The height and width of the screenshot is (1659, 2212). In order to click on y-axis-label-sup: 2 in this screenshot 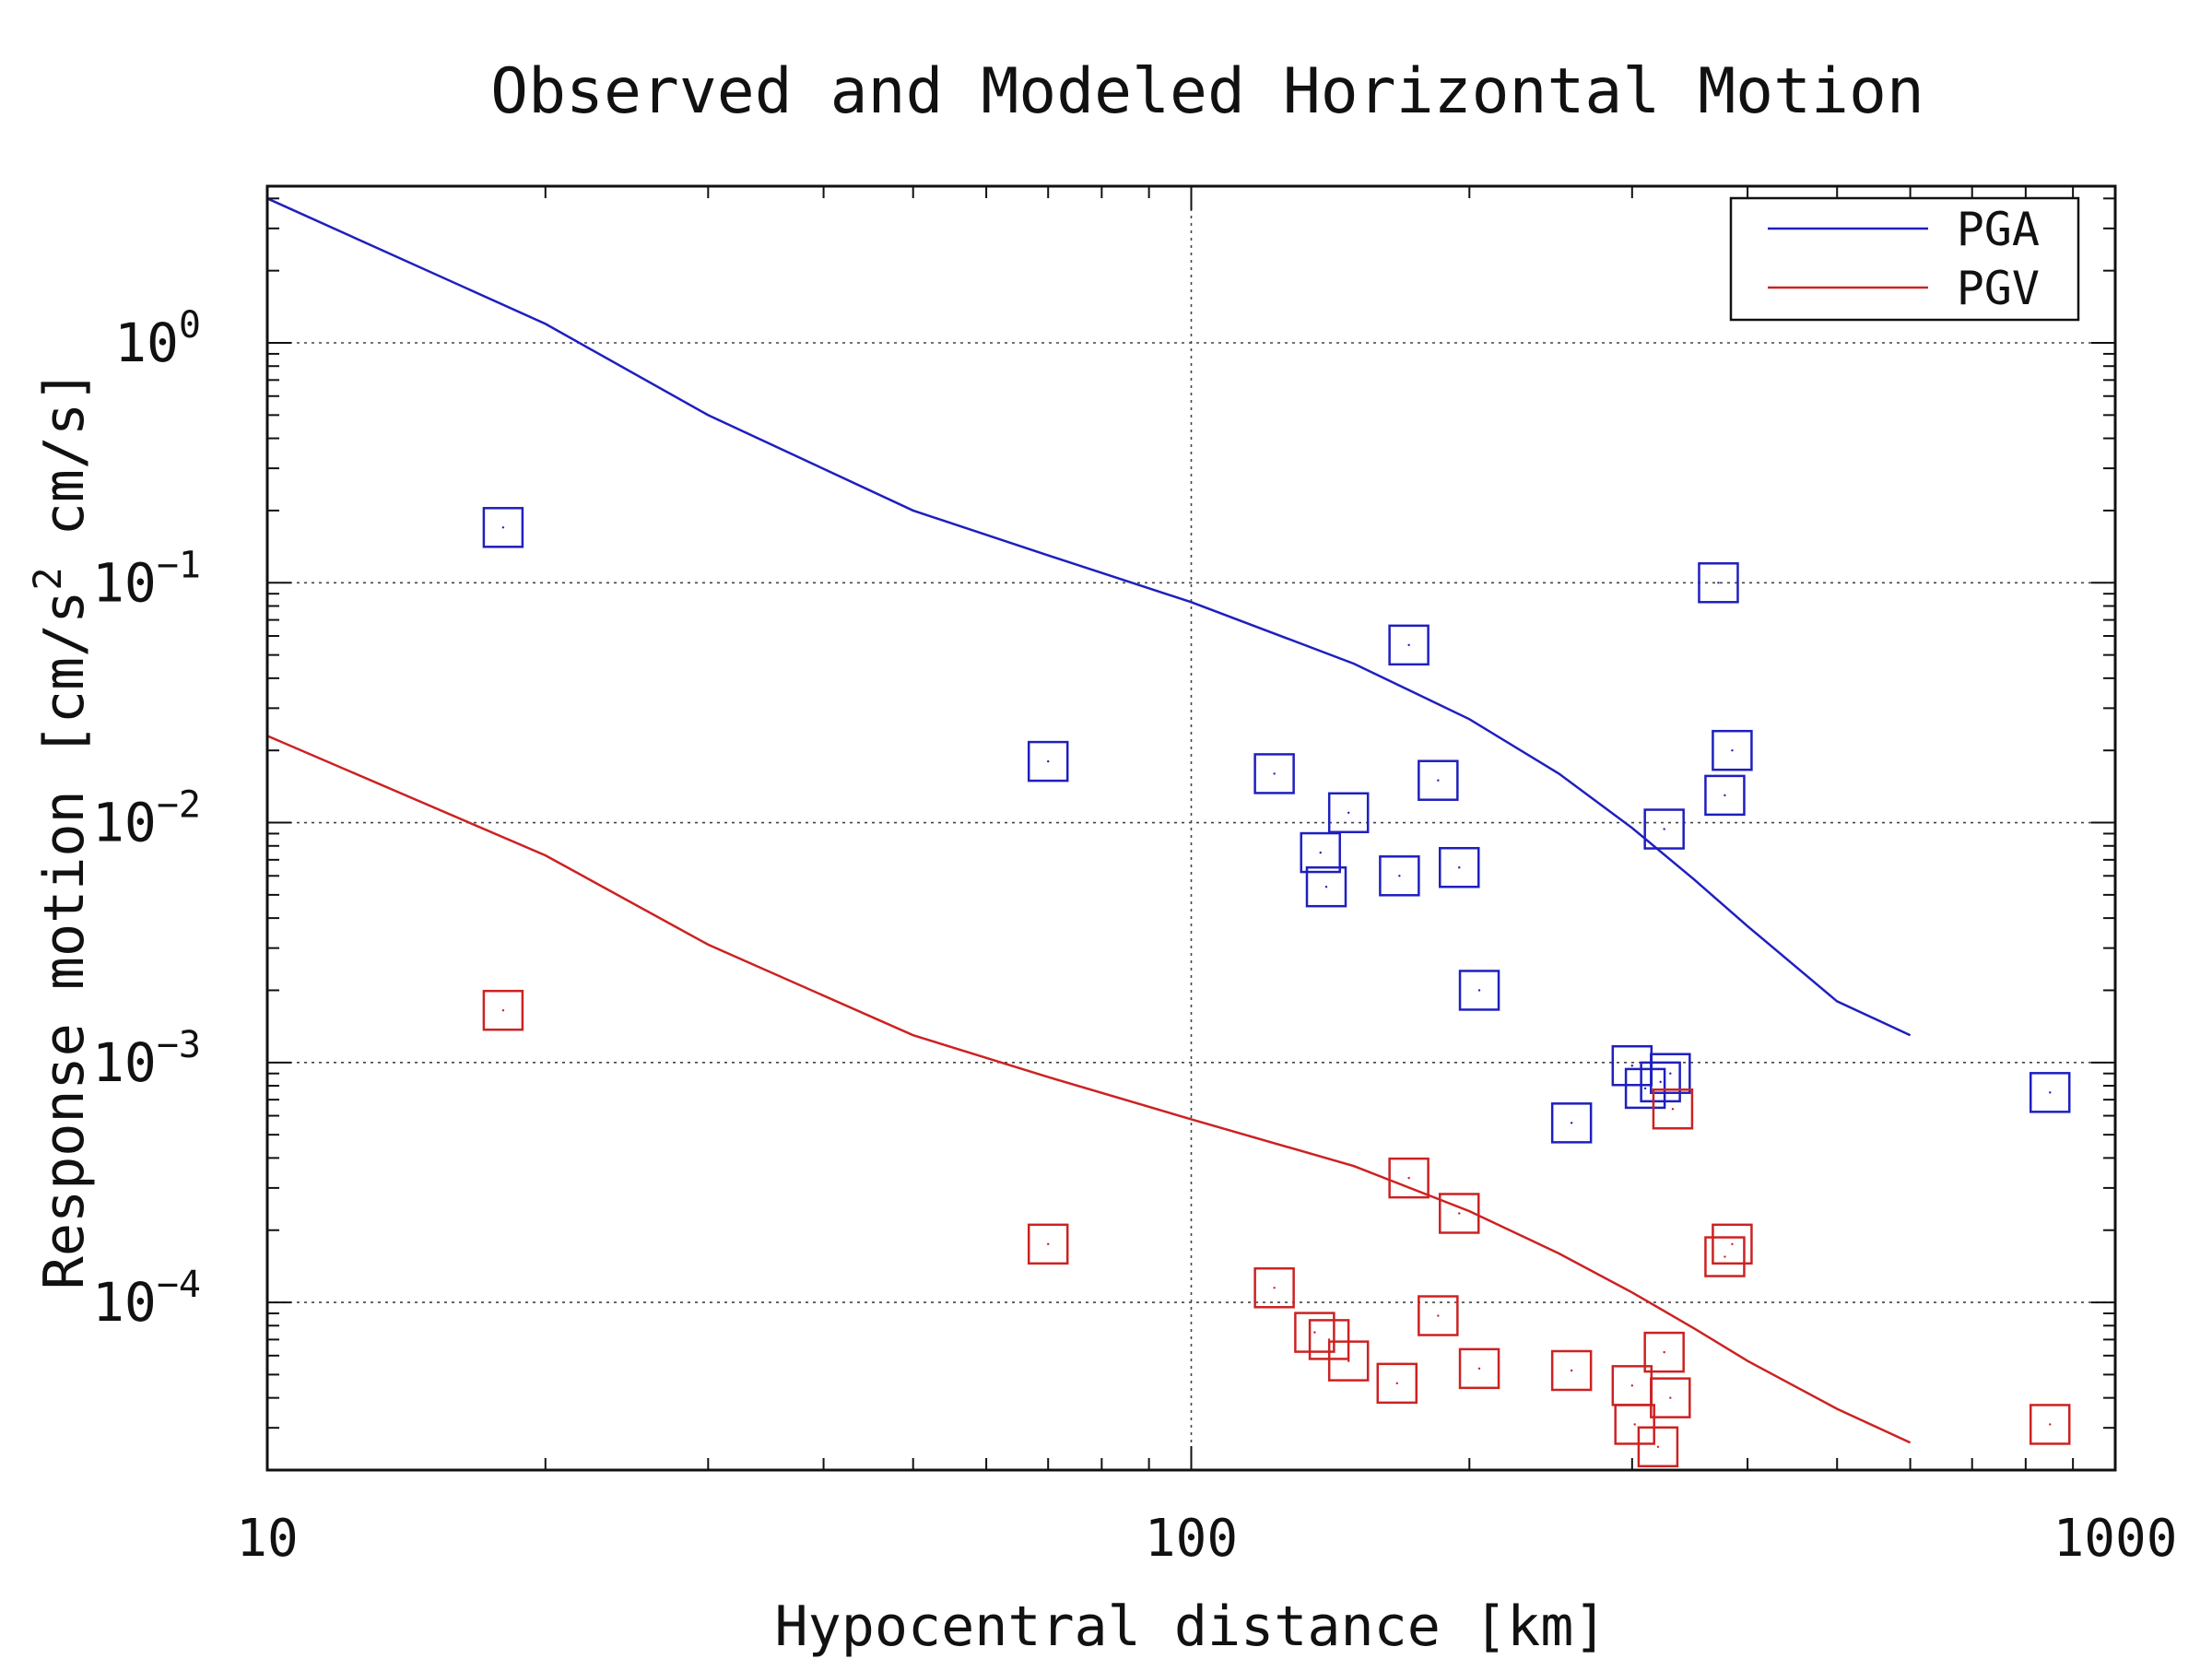, I will do `click(47, 578)`.